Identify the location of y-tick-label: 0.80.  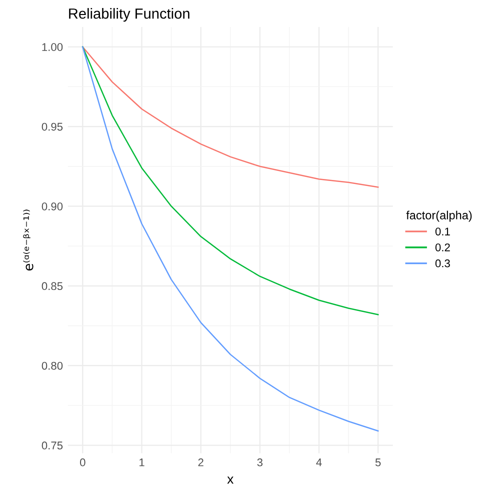
(52, 366).